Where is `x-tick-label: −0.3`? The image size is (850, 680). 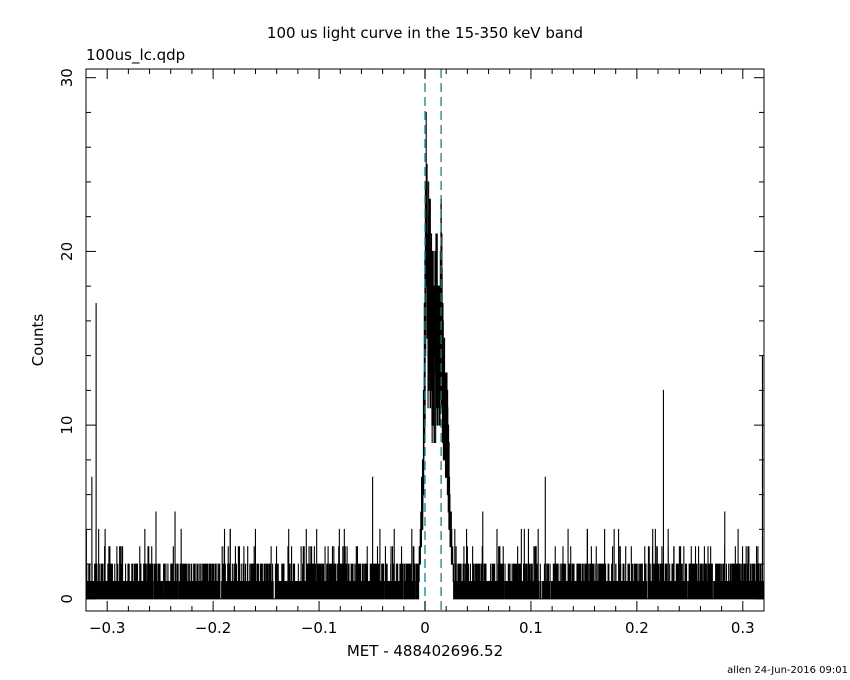
x-tick-label: −0.3 is located at coordinates (107, 628).